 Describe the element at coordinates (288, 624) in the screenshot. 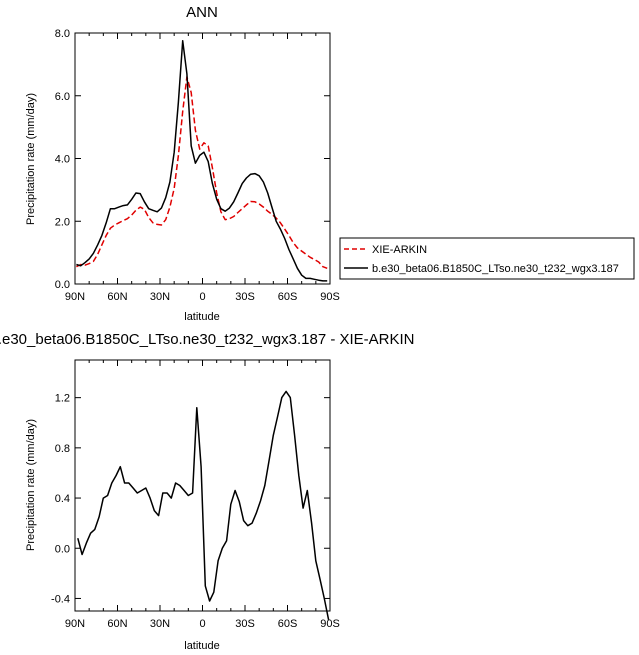

I see `bottom-x-tick-label: 60S` at that location.